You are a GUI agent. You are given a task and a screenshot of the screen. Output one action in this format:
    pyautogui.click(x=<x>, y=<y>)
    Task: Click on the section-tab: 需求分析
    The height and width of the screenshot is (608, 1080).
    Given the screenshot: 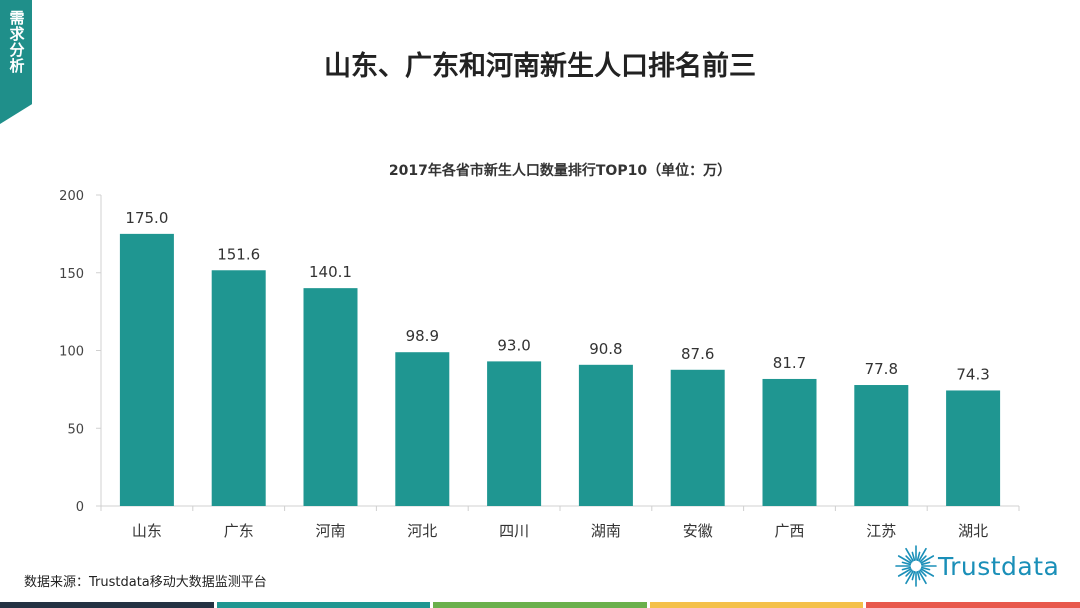 What is the action you would take?
    pyautogui.click(x=16, y=62)
    